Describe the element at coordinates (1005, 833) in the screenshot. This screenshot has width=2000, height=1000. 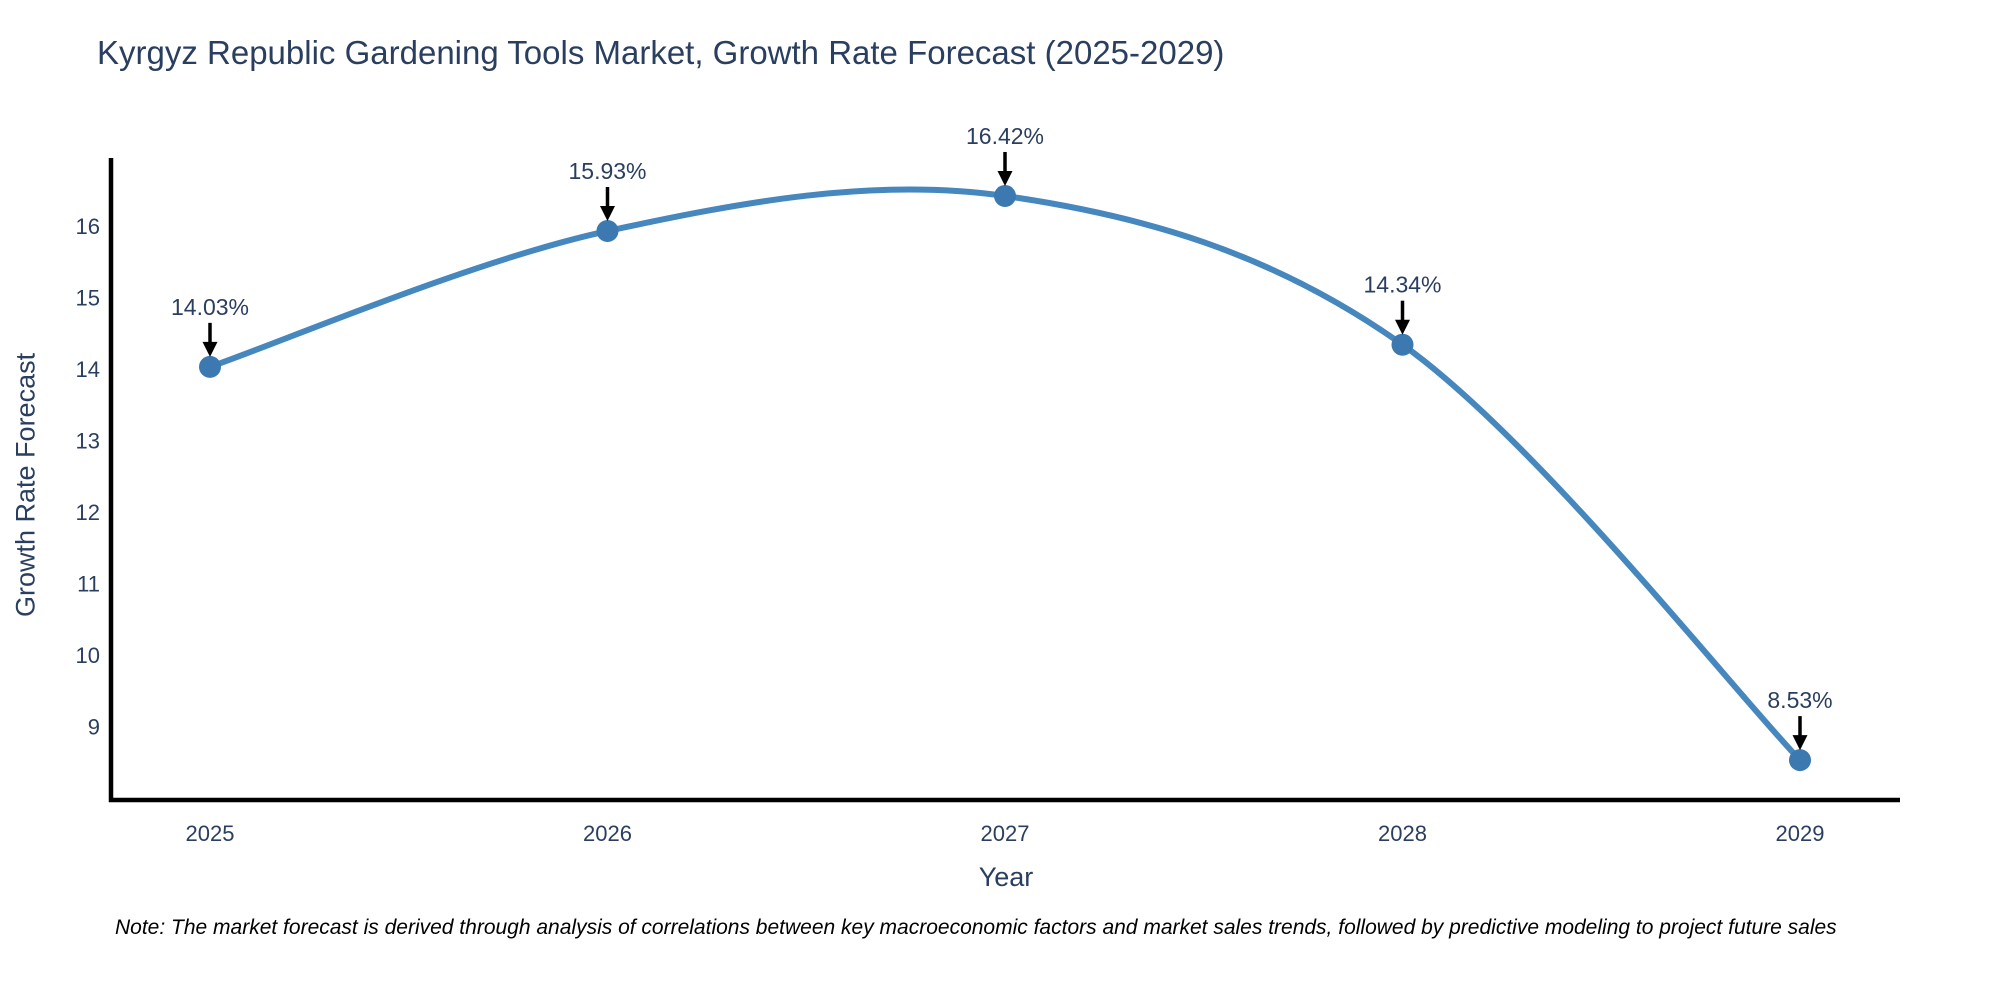
I see `x-tick-label: 2027` at that location.